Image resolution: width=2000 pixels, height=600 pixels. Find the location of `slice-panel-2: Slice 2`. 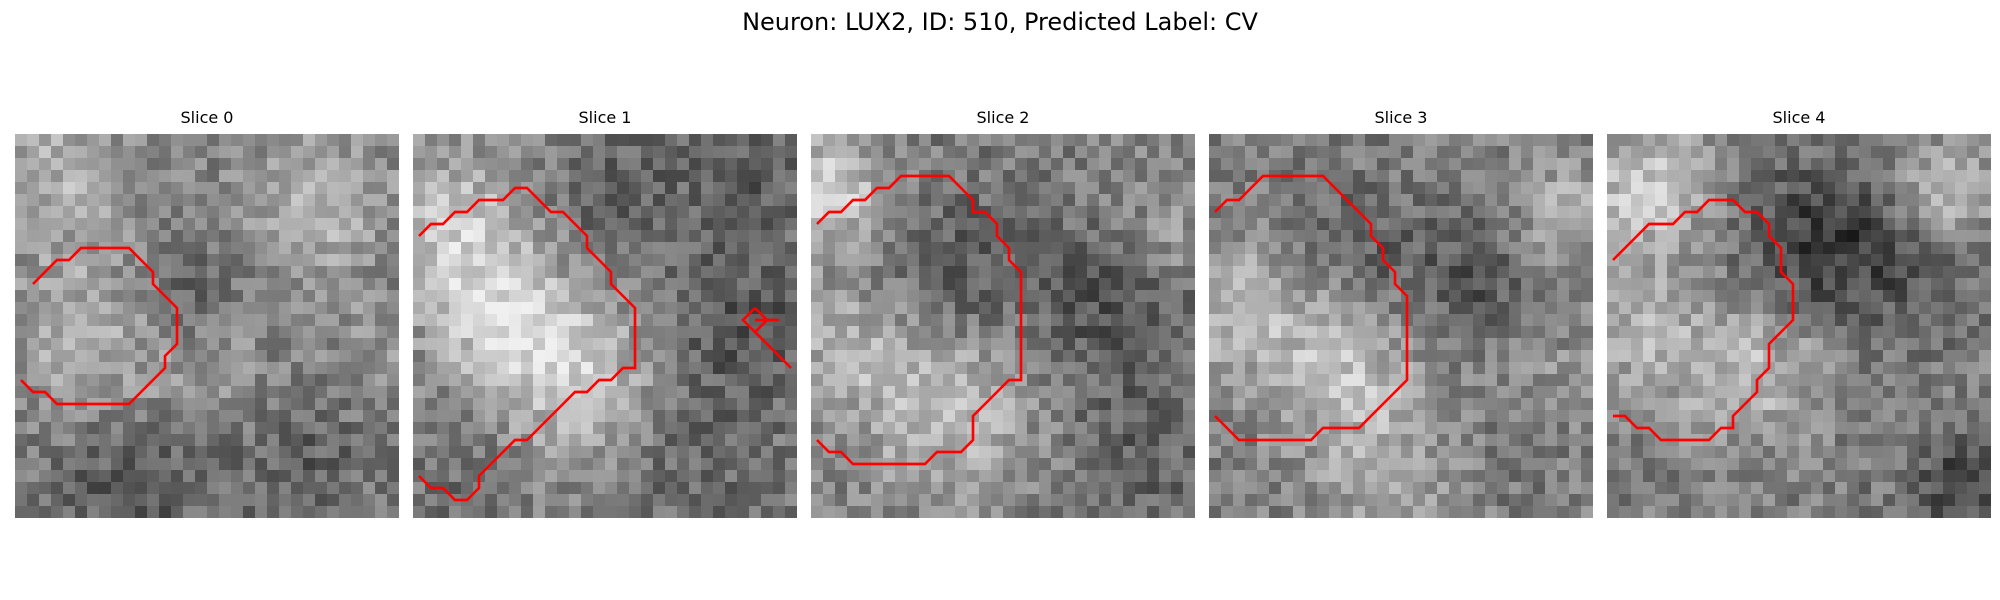

slice-panel-2: Slice 2 is located at coordinates (1003, 313).